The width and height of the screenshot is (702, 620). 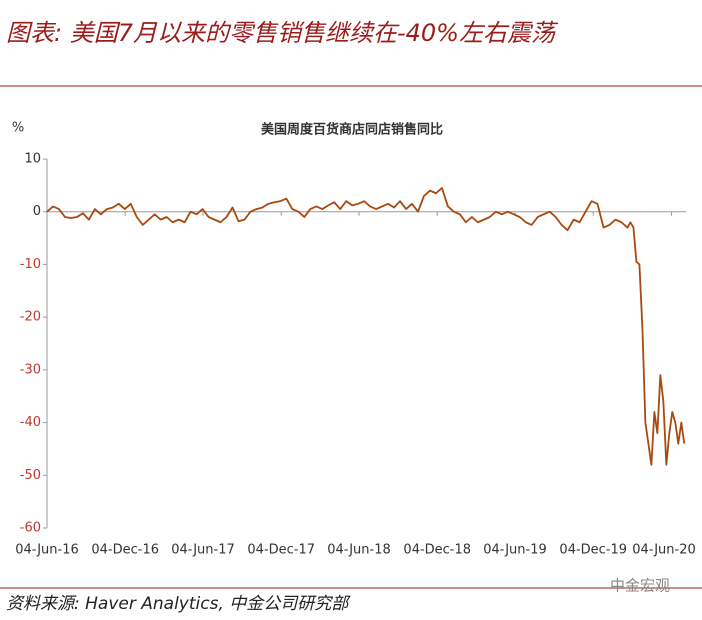 What do you see at coordinates (515, 550) in the screenshot?
I see `x-tick-label: 04-Jun-19` at bounding box center [515, 550].